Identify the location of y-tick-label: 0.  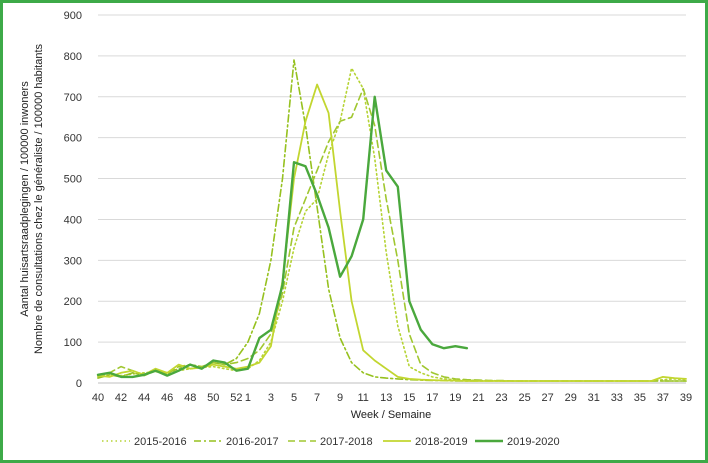
(79, 384).